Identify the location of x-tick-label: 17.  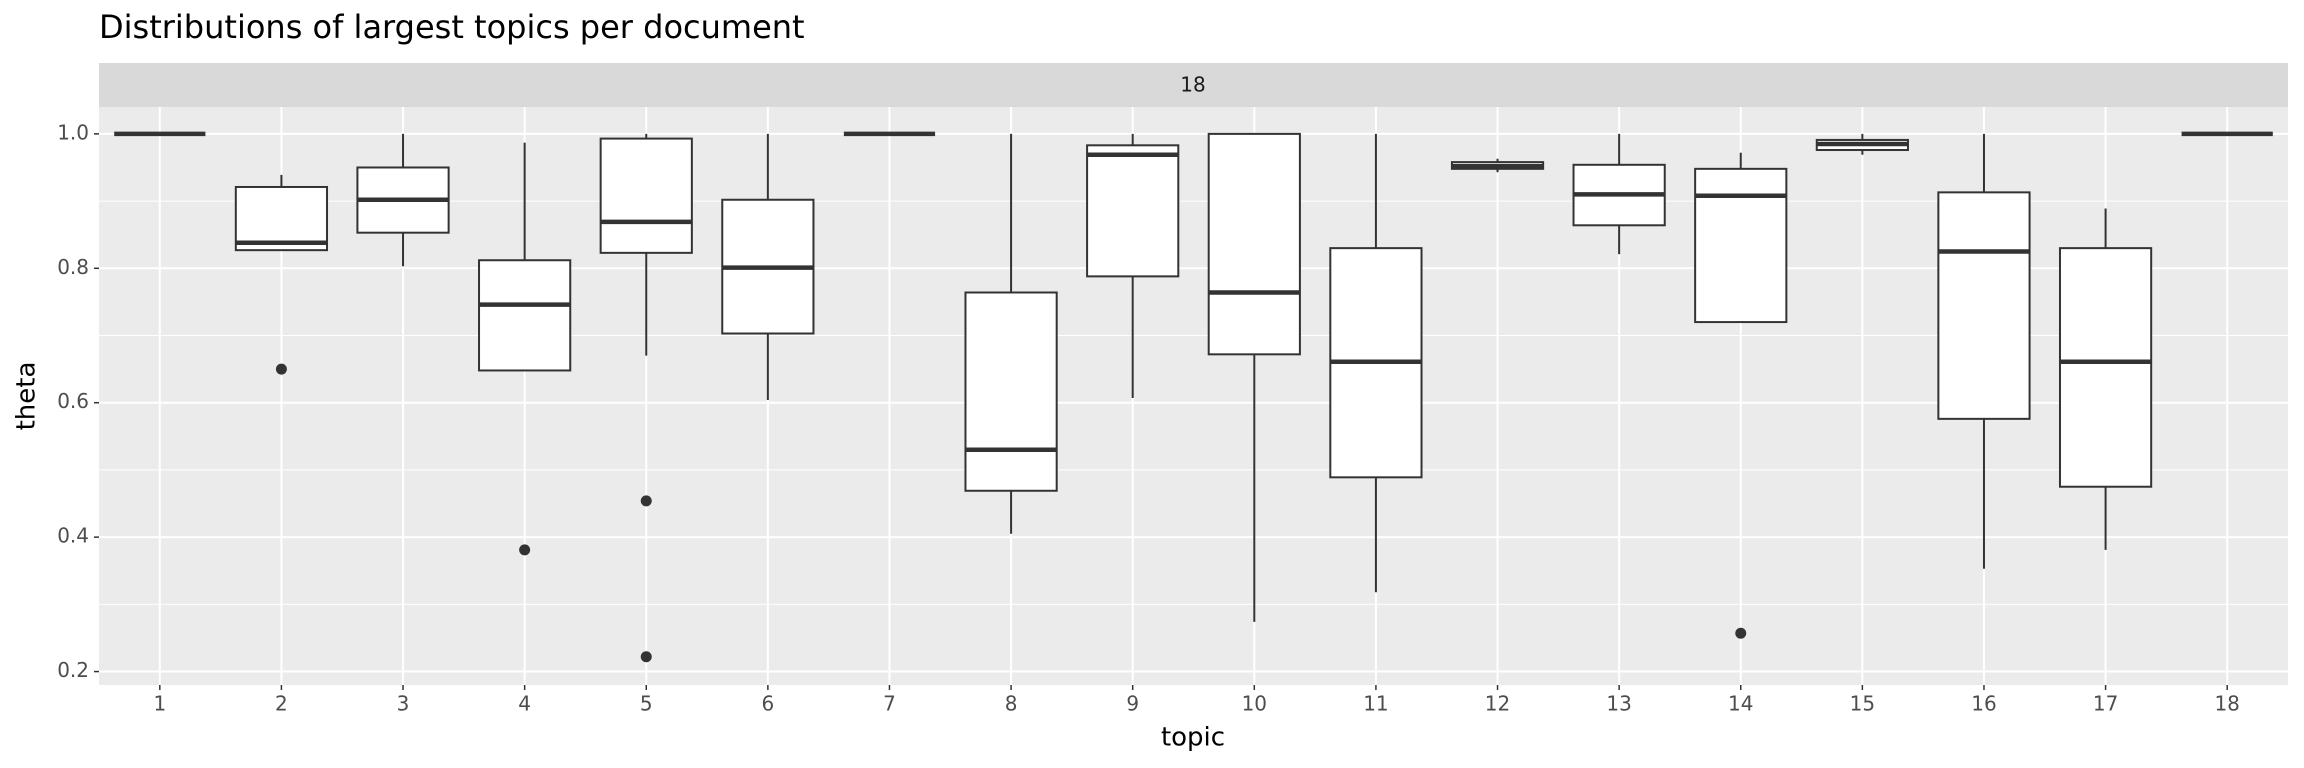
(2105, 704).